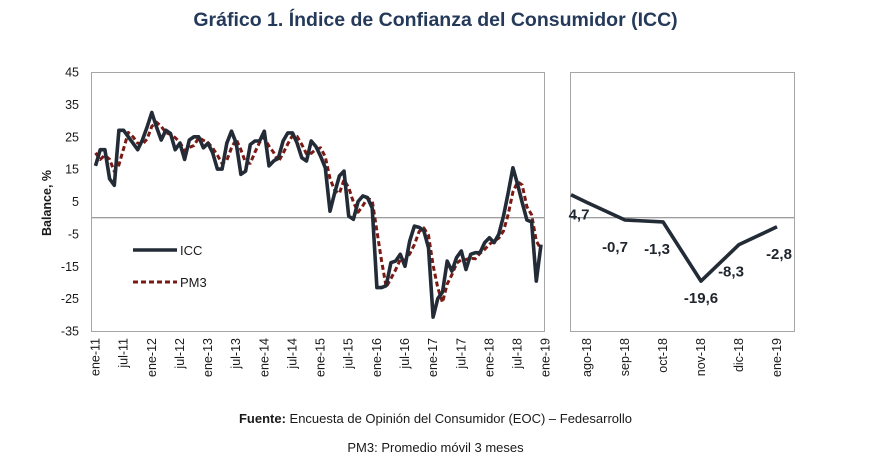 The image size is (871, 470). I want to click on y-tick-label: -15, so click(70, 267).